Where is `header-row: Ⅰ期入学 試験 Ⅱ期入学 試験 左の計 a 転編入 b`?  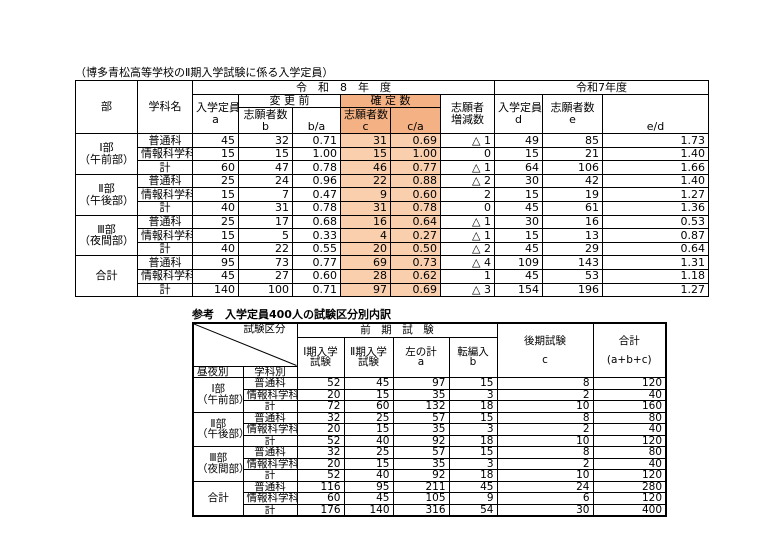
header-row: Ⅰ期入学 試験 Ⅱ期入学 試験 左の計 a 転編入 b is located at coordinates (429, 357).